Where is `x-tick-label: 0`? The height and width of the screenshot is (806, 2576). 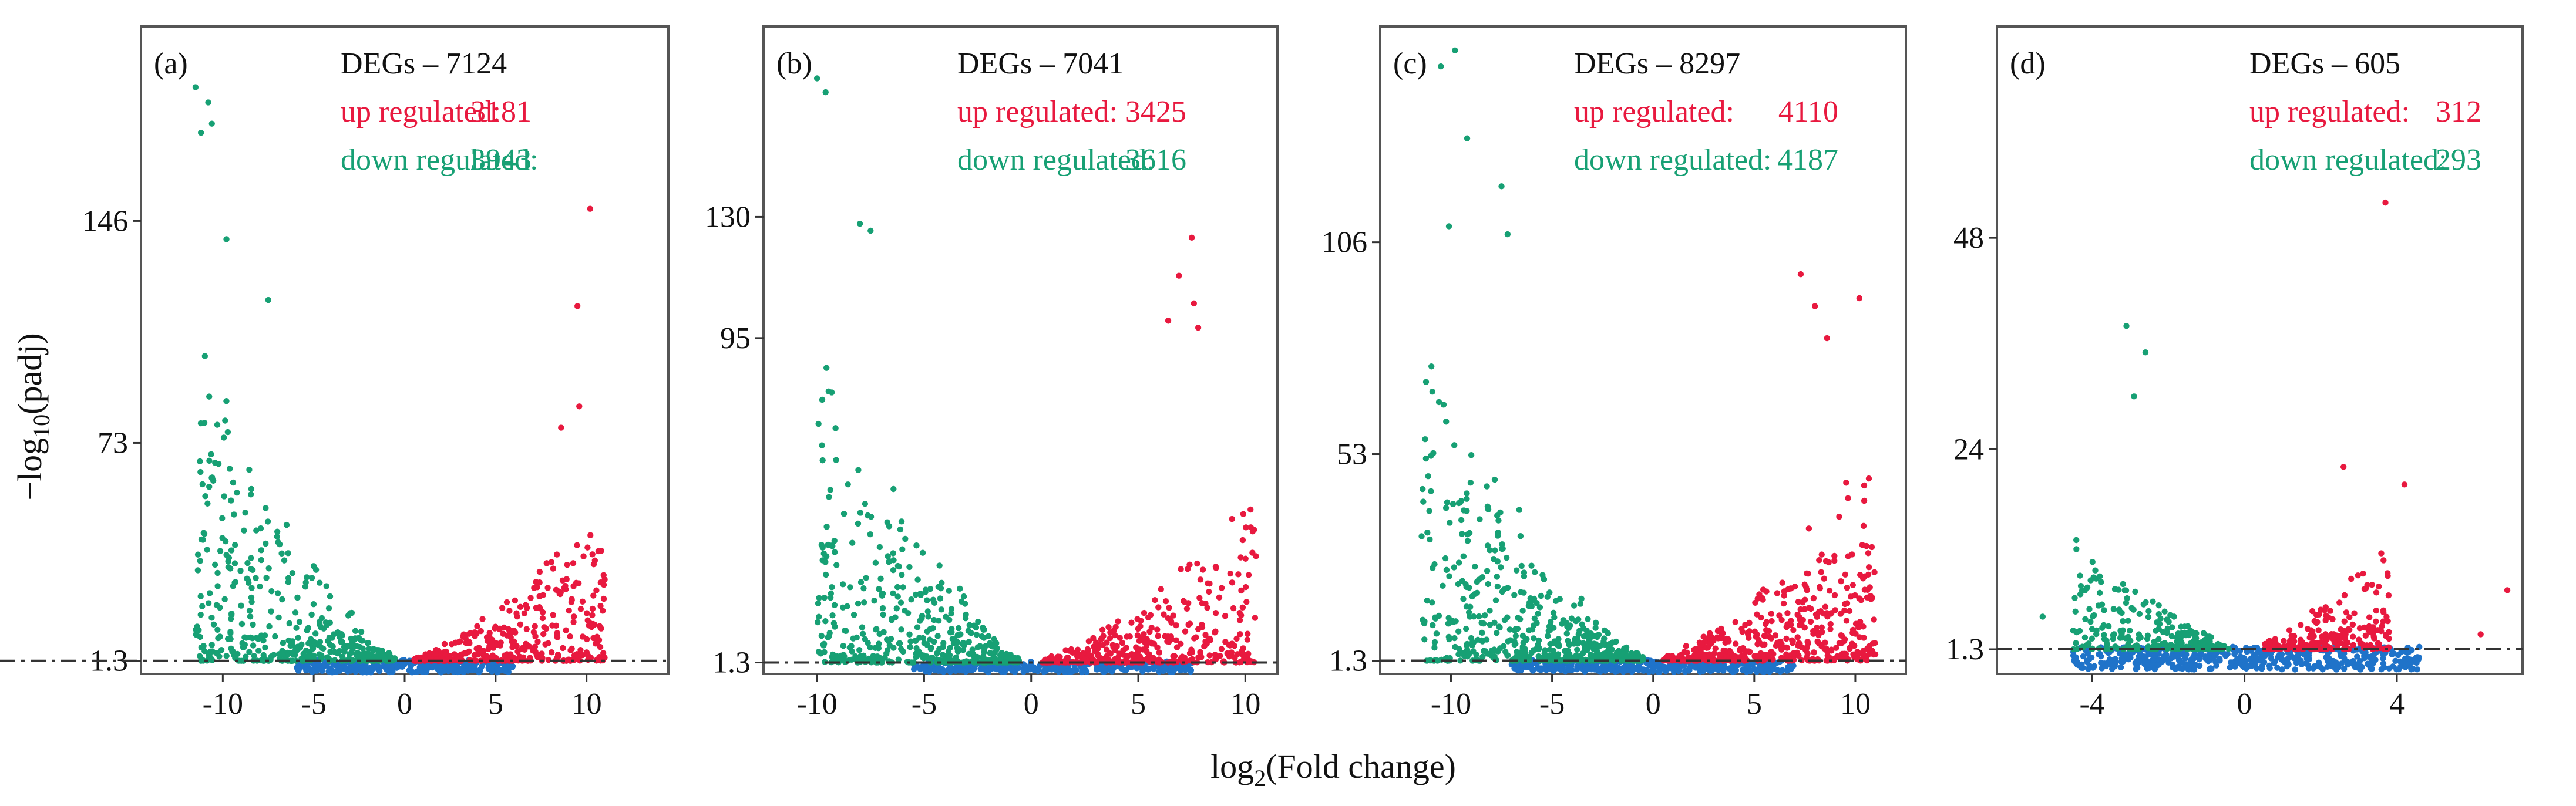
x-tick-label: 0 is located at coordinates (1653, 704).